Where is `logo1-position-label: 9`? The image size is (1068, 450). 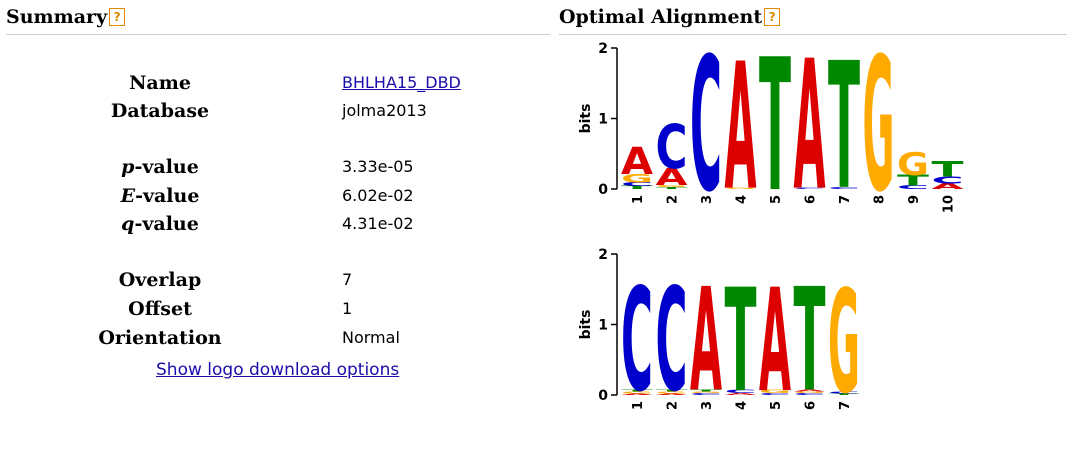
logo1-position-label: 9 is located at coordinates (914, 199).